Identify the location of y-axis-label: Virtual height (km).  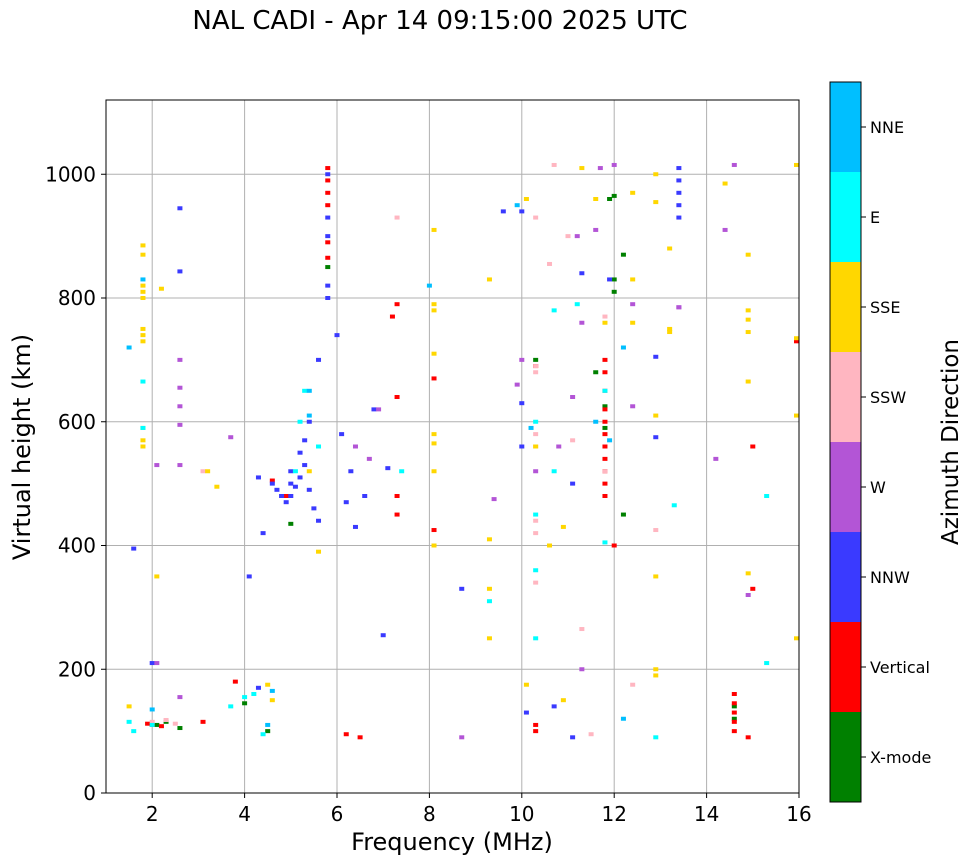
(22, 447).